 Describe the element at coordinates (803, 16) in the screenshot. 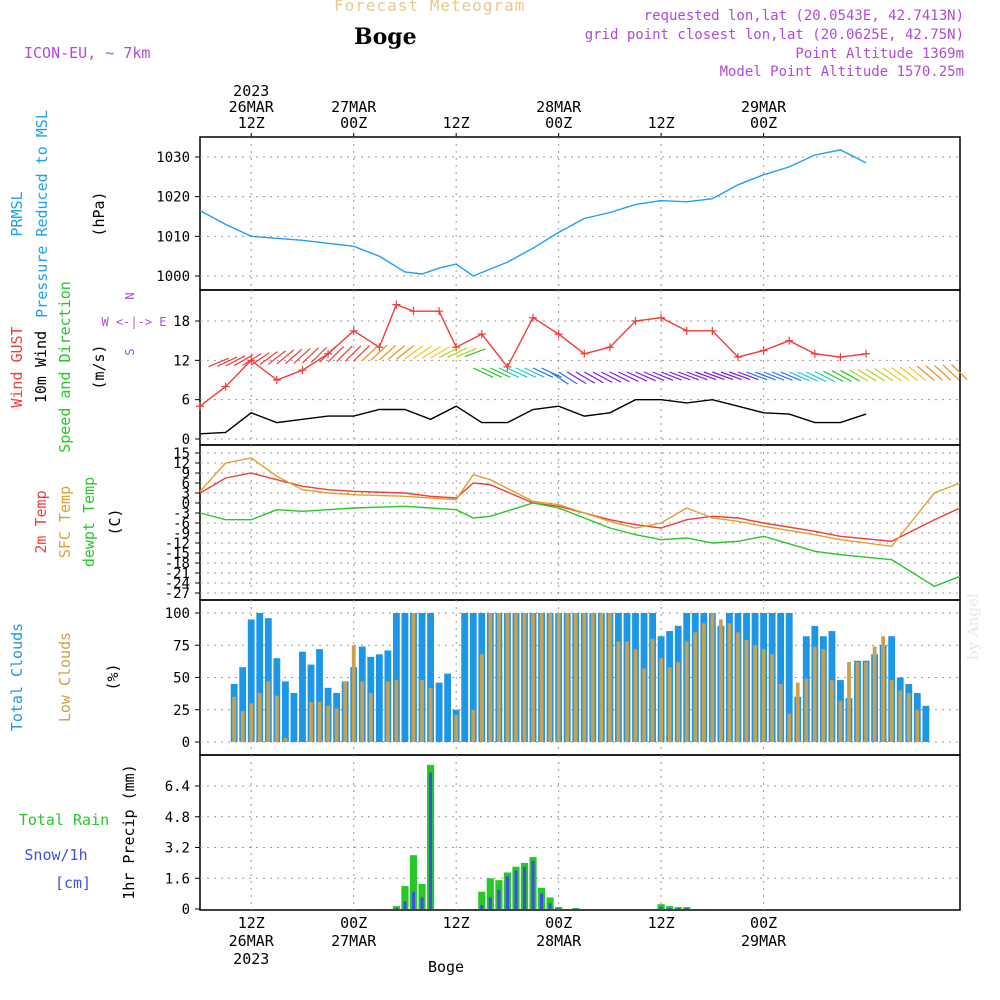

I see `requested-coords: requested lon,lat (20.0543E, 42.7413N)` at that location.